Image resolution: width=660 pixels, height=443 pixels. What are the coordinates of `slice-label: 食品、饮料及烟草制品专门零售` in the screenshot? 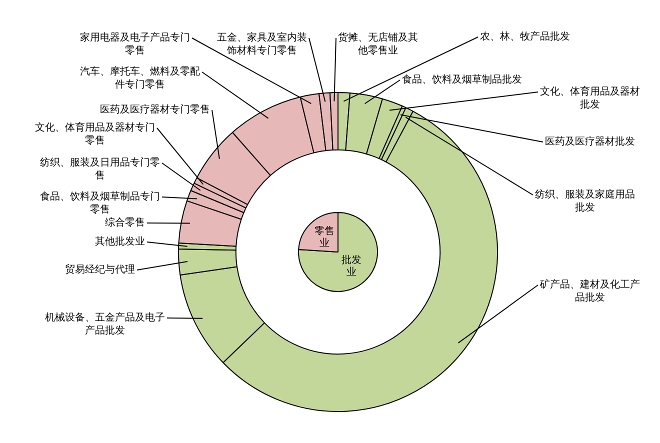 It's located at (100, 203).